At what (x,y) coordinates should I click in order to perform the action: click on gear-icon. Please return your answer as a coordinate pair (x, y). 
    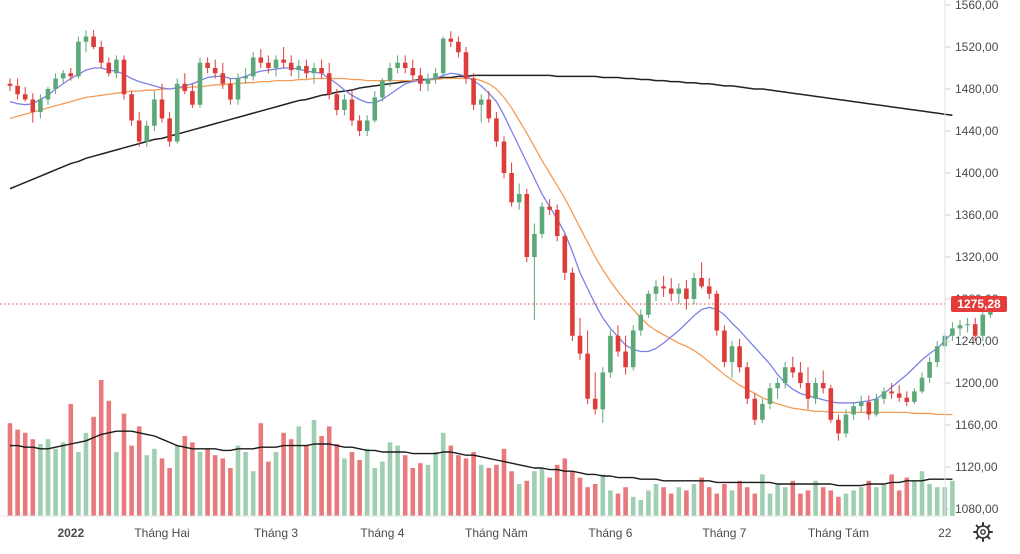
    Looking at the image, I should click on (983, 532).